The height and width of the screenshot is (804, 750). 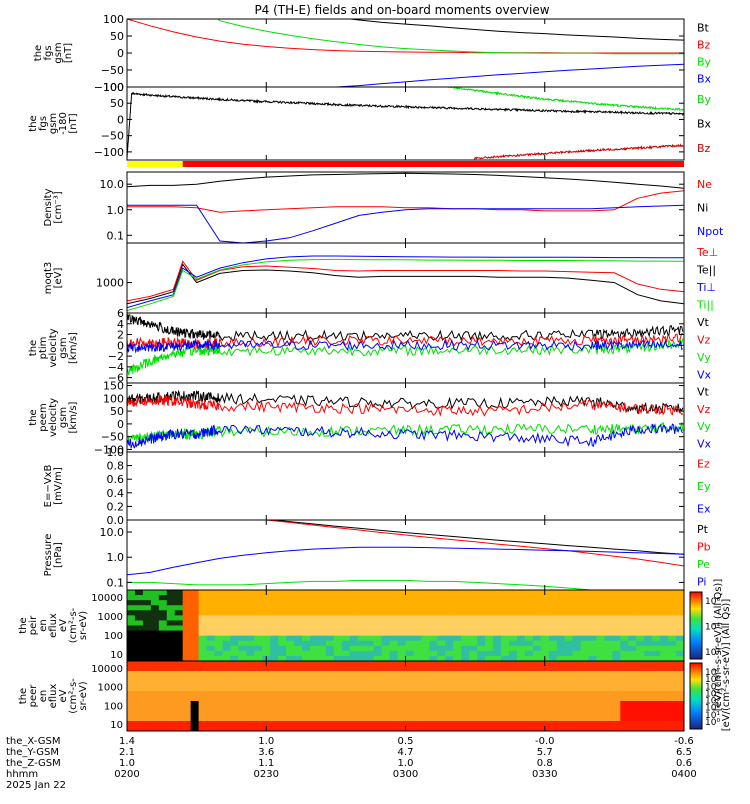 What do you see at coordinates (704, 62) in the screenshot?
I see `legend-entry: By` at bounding box center [704, 62].